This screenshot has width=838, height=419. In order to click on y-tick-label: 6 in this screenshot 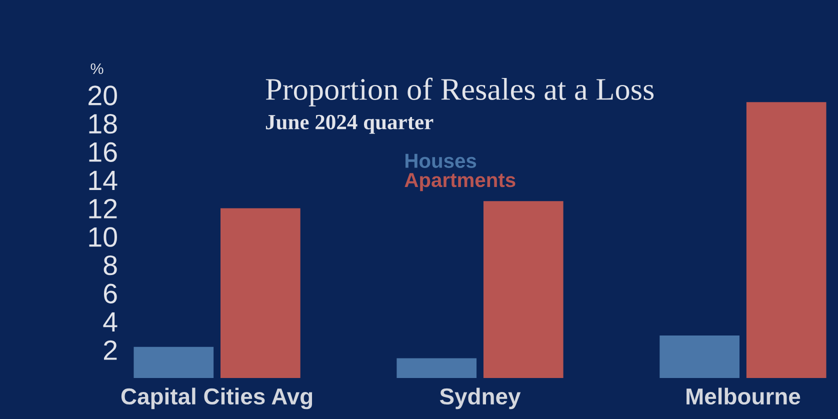, I will do `click(110, 294)`.